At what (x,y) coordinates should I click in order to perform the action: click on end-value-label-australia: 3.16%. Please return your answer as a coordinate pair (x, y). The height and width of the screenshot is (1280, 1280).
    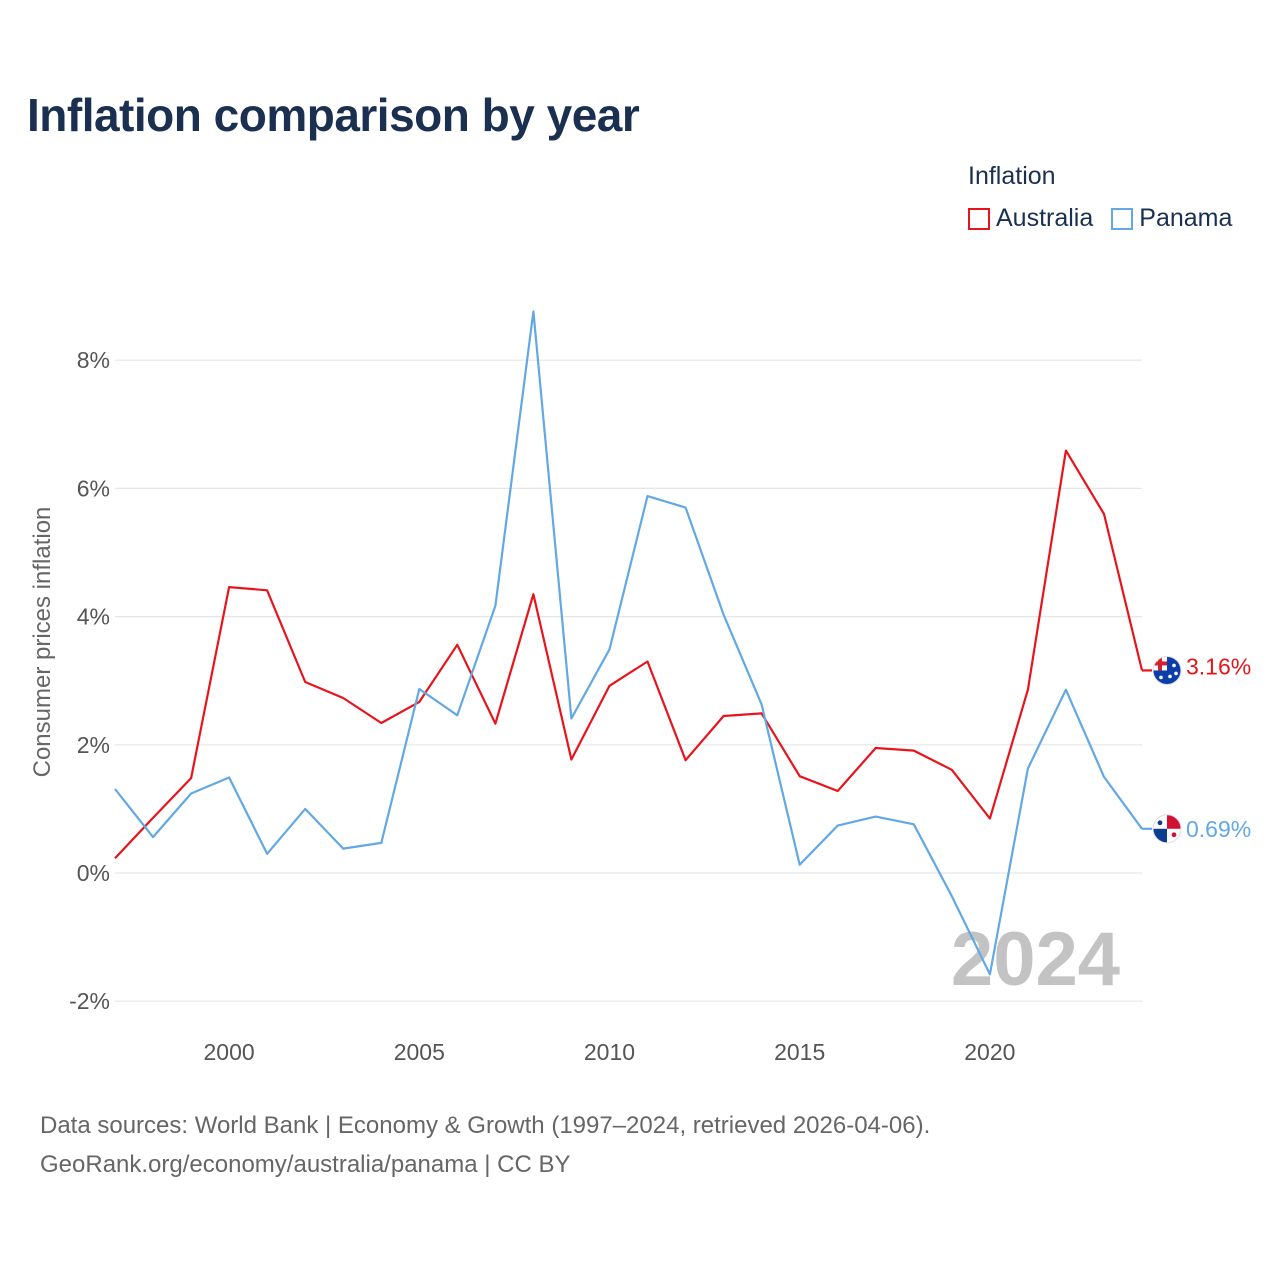
    Looking at the image, I should click on (1218, 666).